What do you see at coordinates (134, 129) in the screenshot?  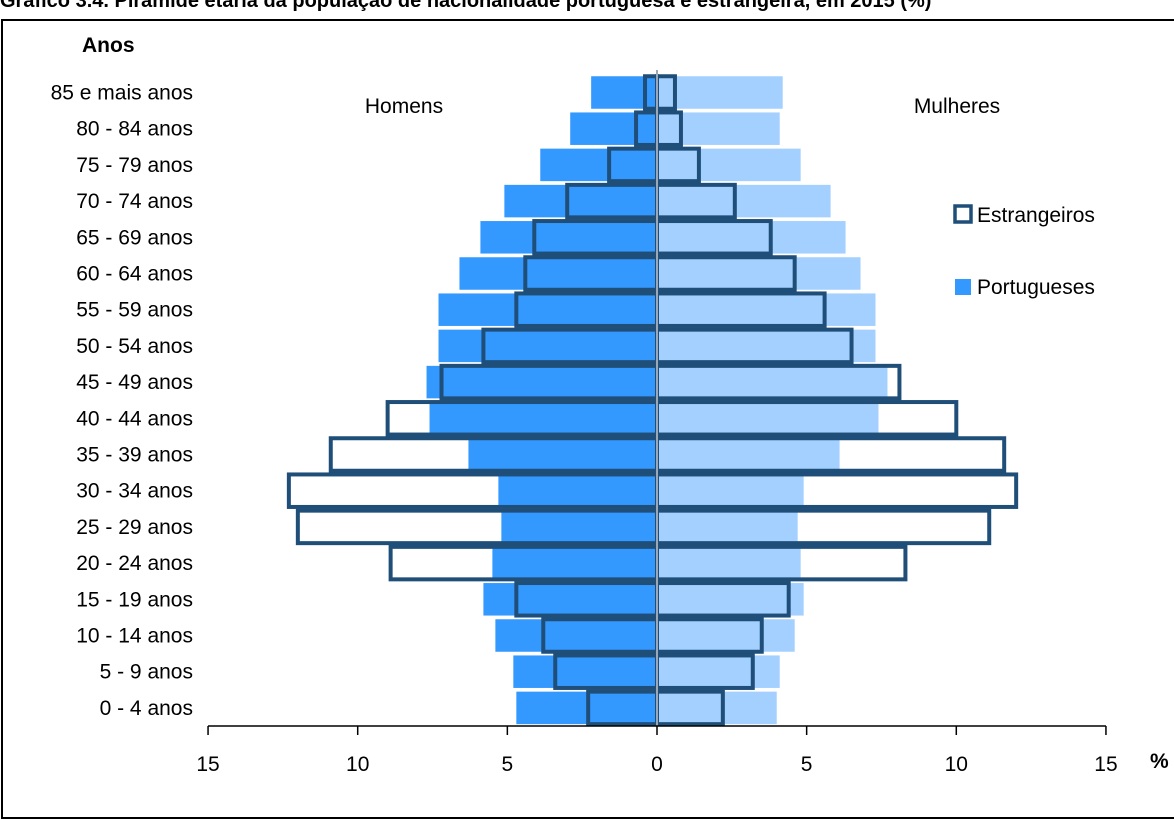 I see `y-tick-label: 80 - 84 anos` at bounding box center [134, 129].